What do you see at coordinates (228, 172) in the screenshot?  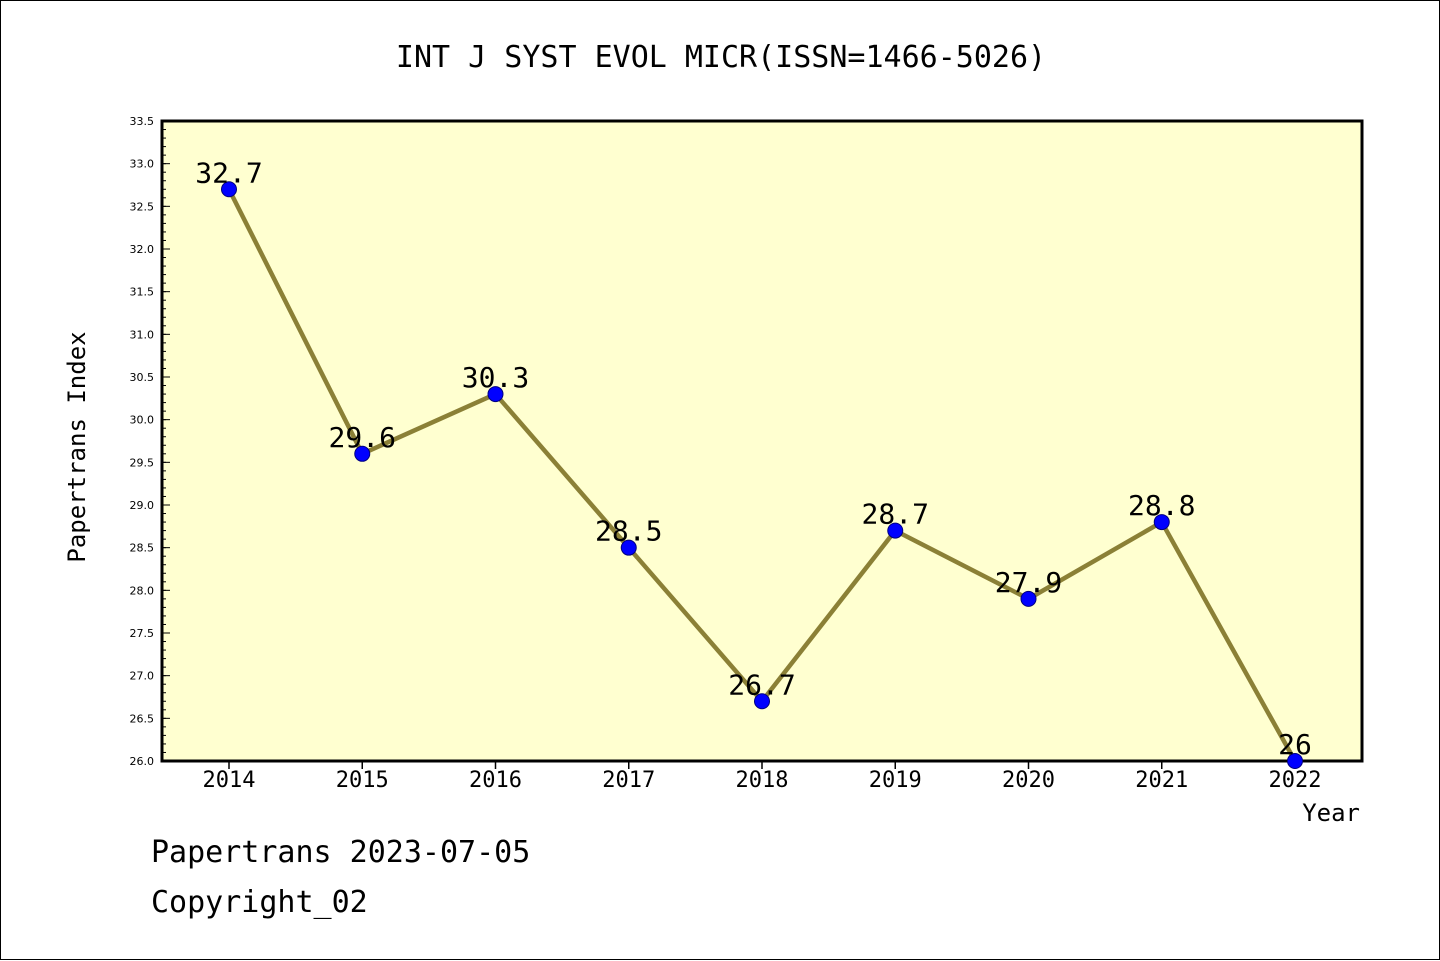 I see `data-label: 32.7` at bounding box center [228, 172].